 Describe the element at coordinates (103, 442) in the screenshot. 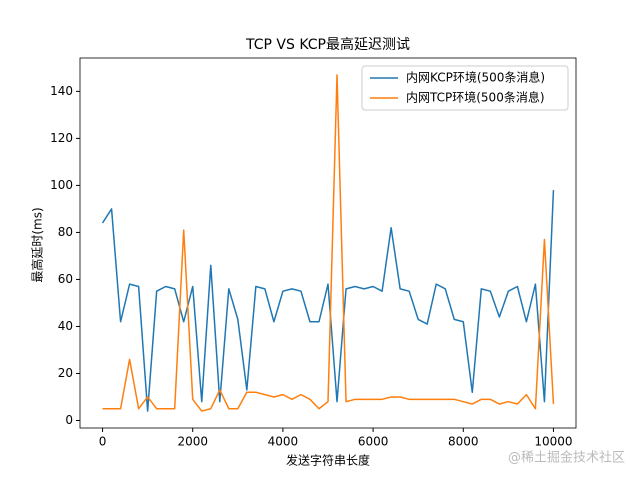

I see `x-tick-label: 0` at that location.